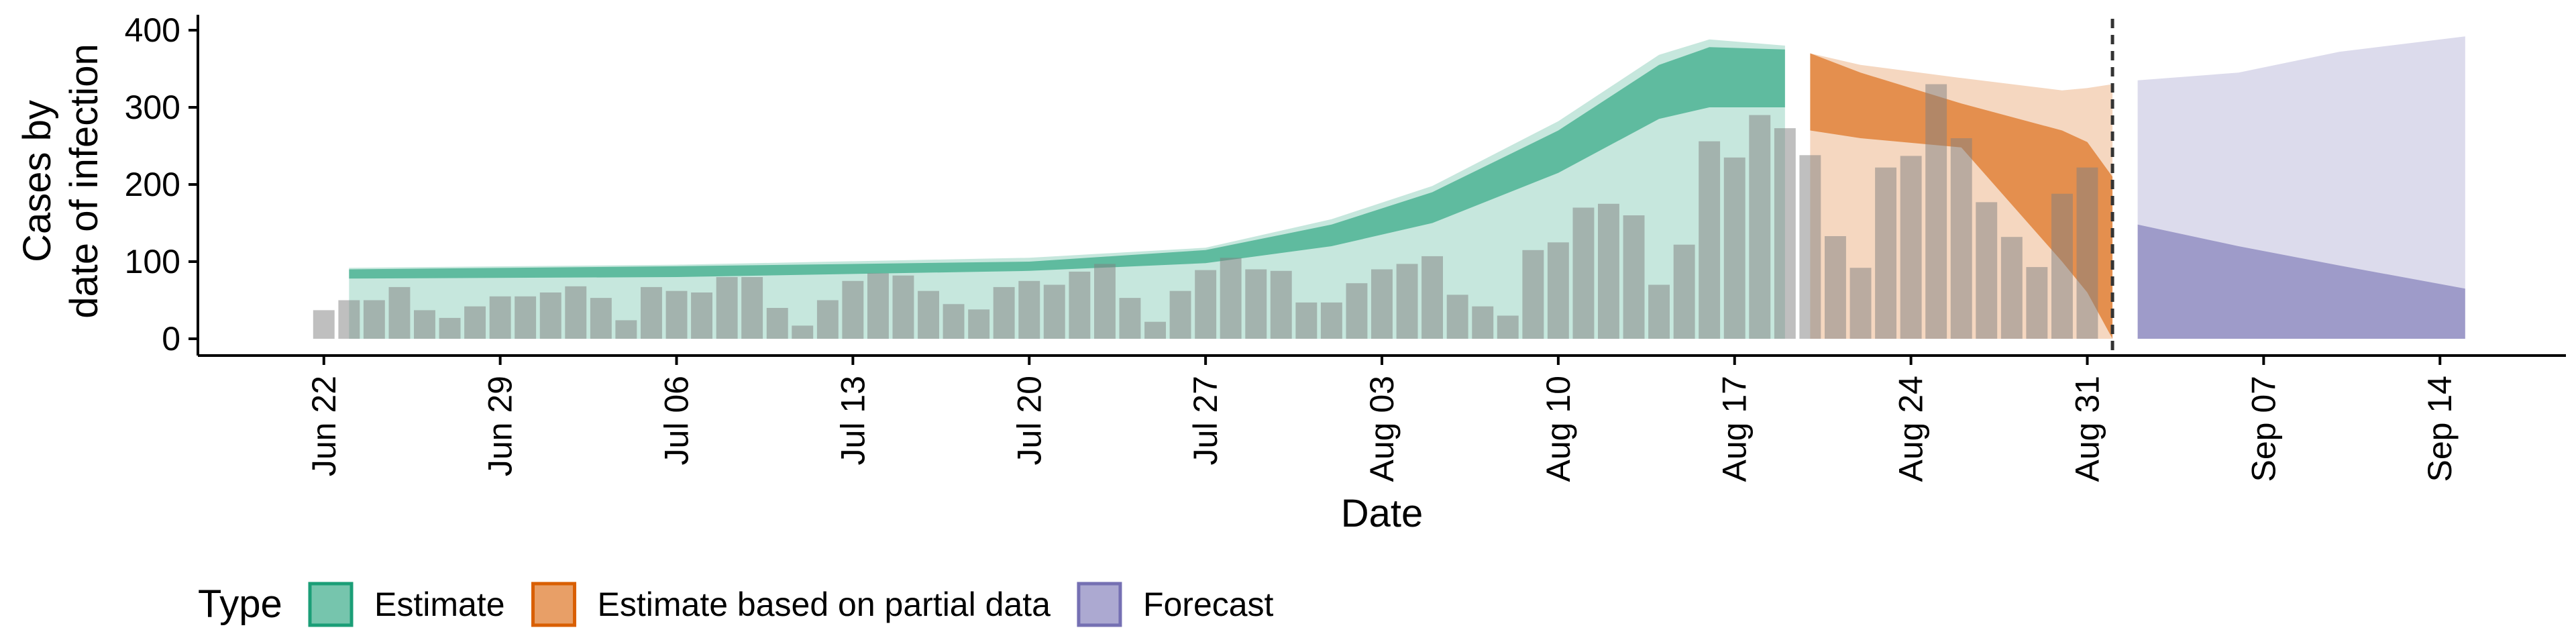 Image resolution: width=2576 pixels, height=644 pixels. Describe the element at coordinates (1382, 429) in the screenshot. I see `x-tick-label: Aug 03` at that location.